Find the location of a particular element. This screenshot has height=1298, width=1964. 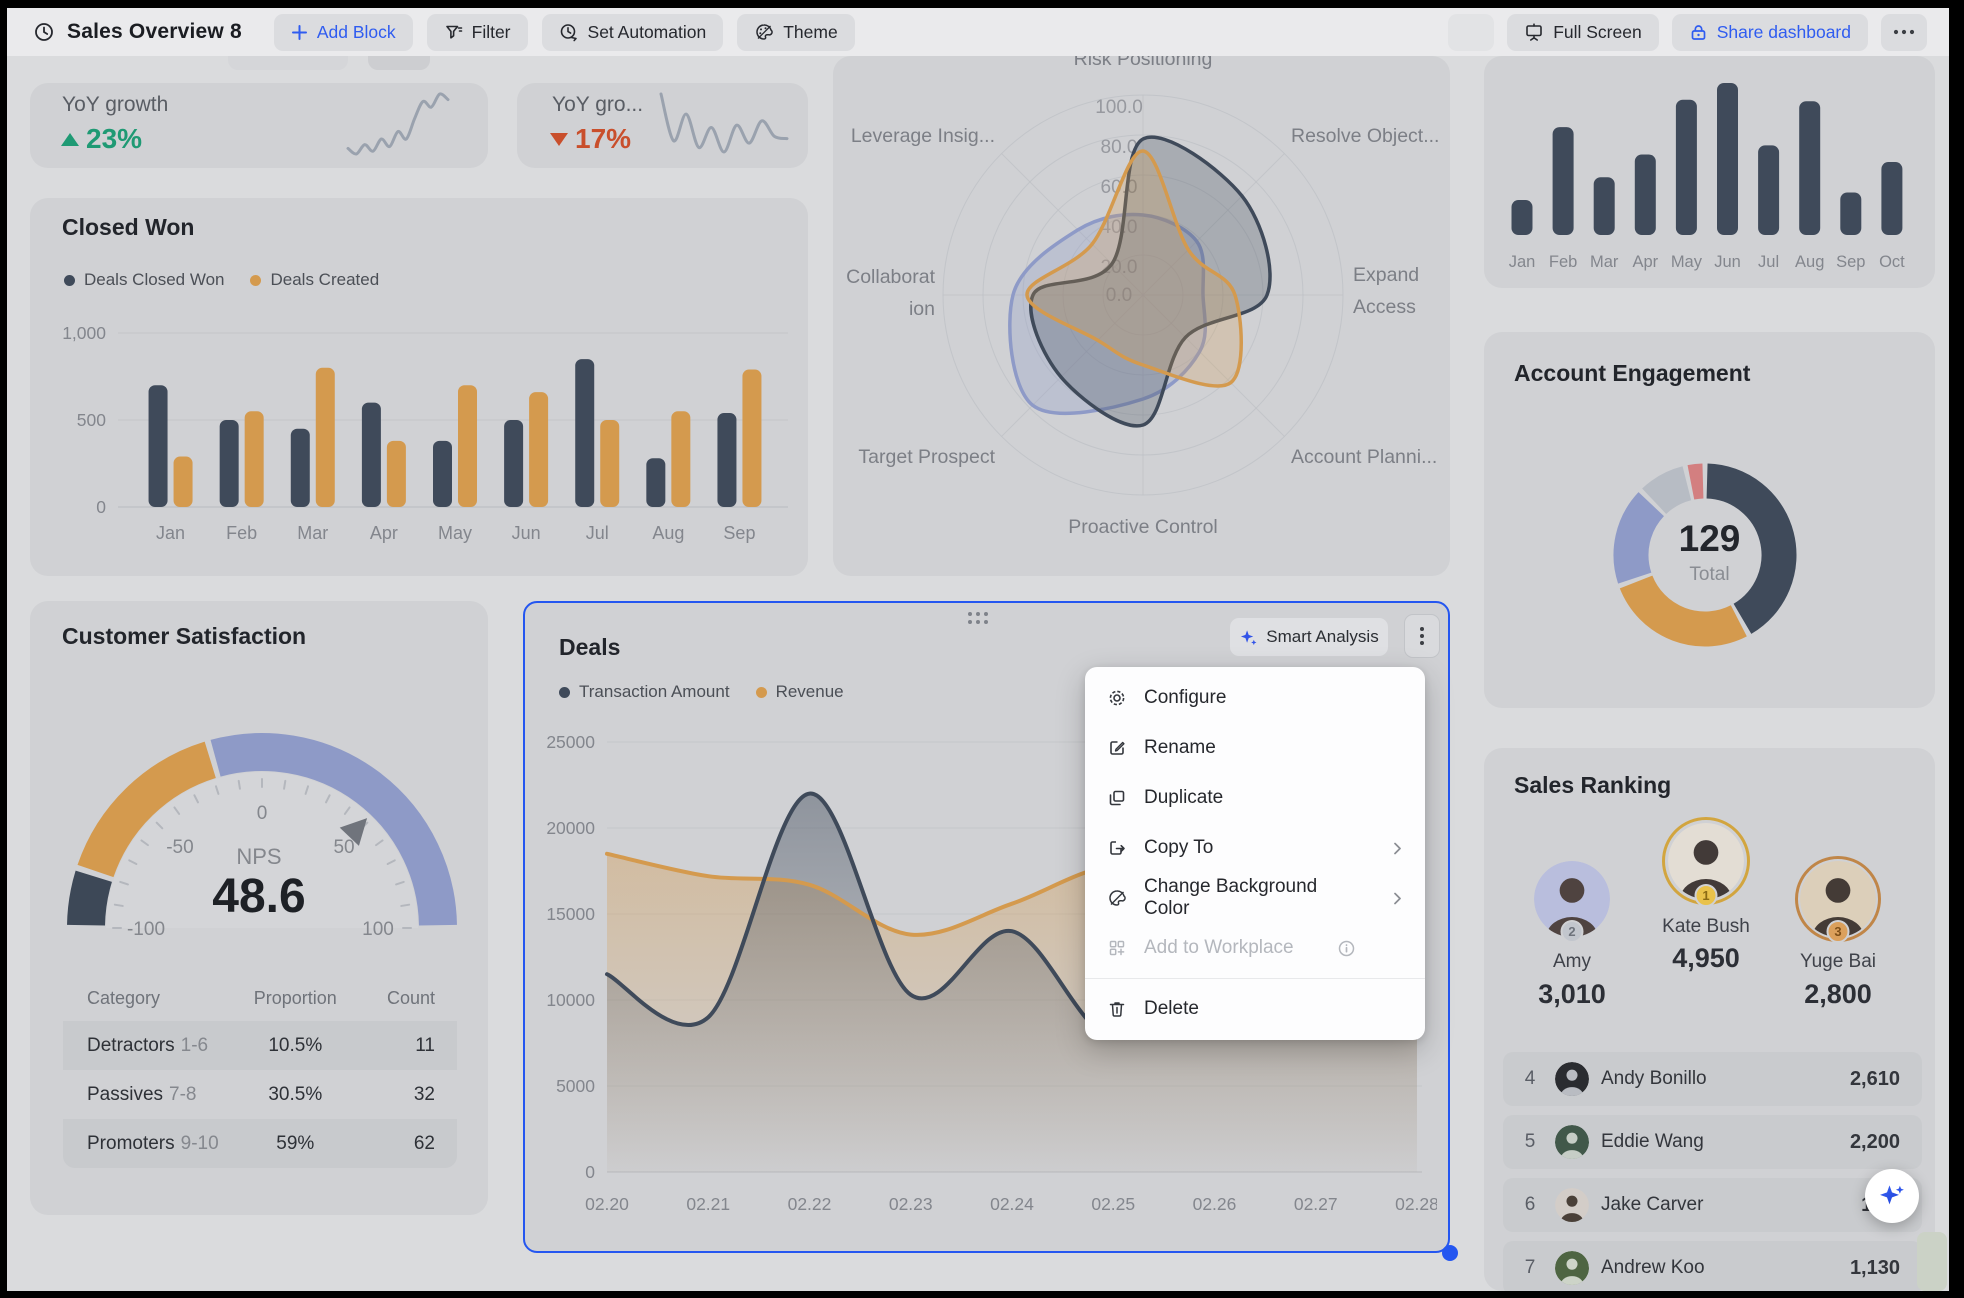

set-automation-button: Set Automation is located at coordinates (632, 32).